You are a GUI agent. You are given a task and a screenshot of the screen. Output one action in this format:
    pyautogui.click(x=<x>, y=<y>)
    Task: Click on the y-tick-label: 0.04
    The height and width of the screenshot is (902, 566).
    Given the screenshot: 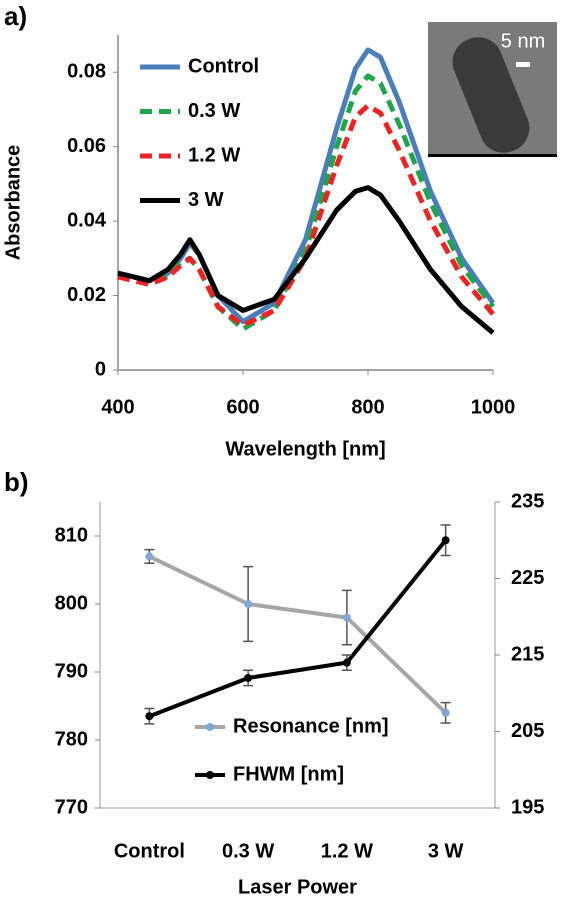 What is the action you would take?
    pyautogui.click(x=87, y=220)
    